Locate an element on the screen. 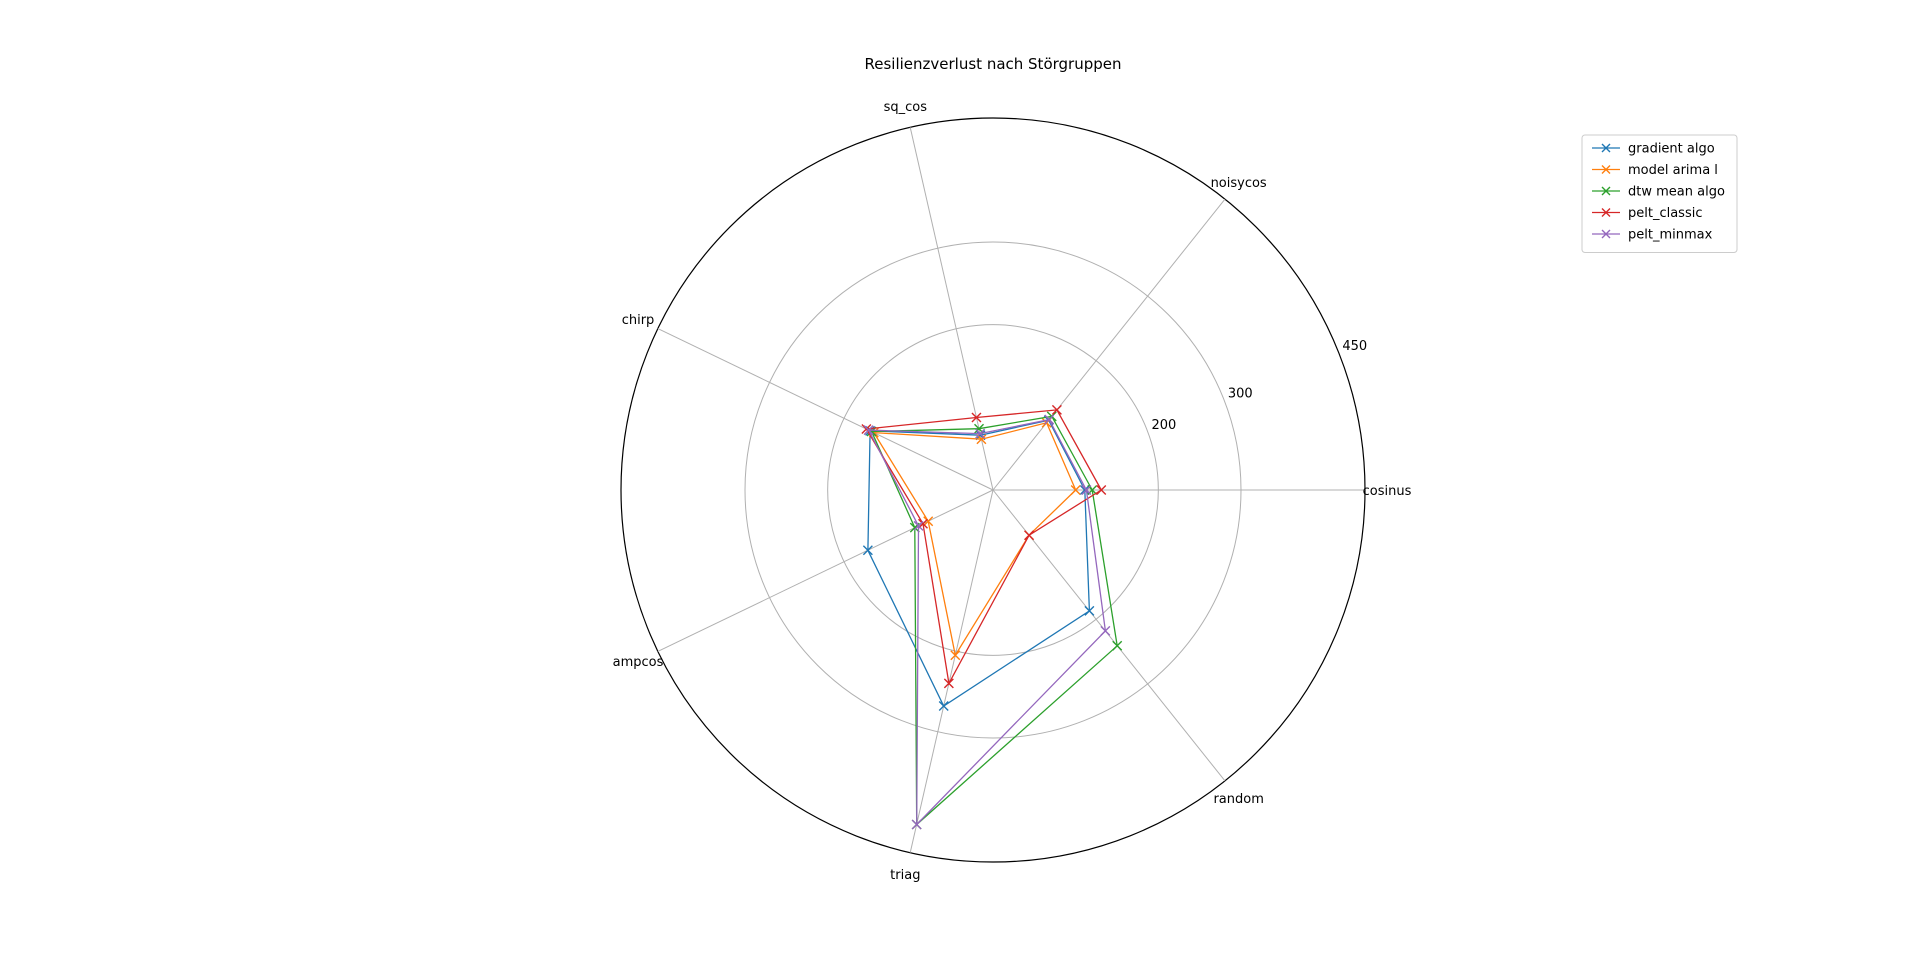 Image resolution: width=1920 pixels, height=961 pixels. category-label-sq-cos: sq_cos is located at coordinates (906, 107).